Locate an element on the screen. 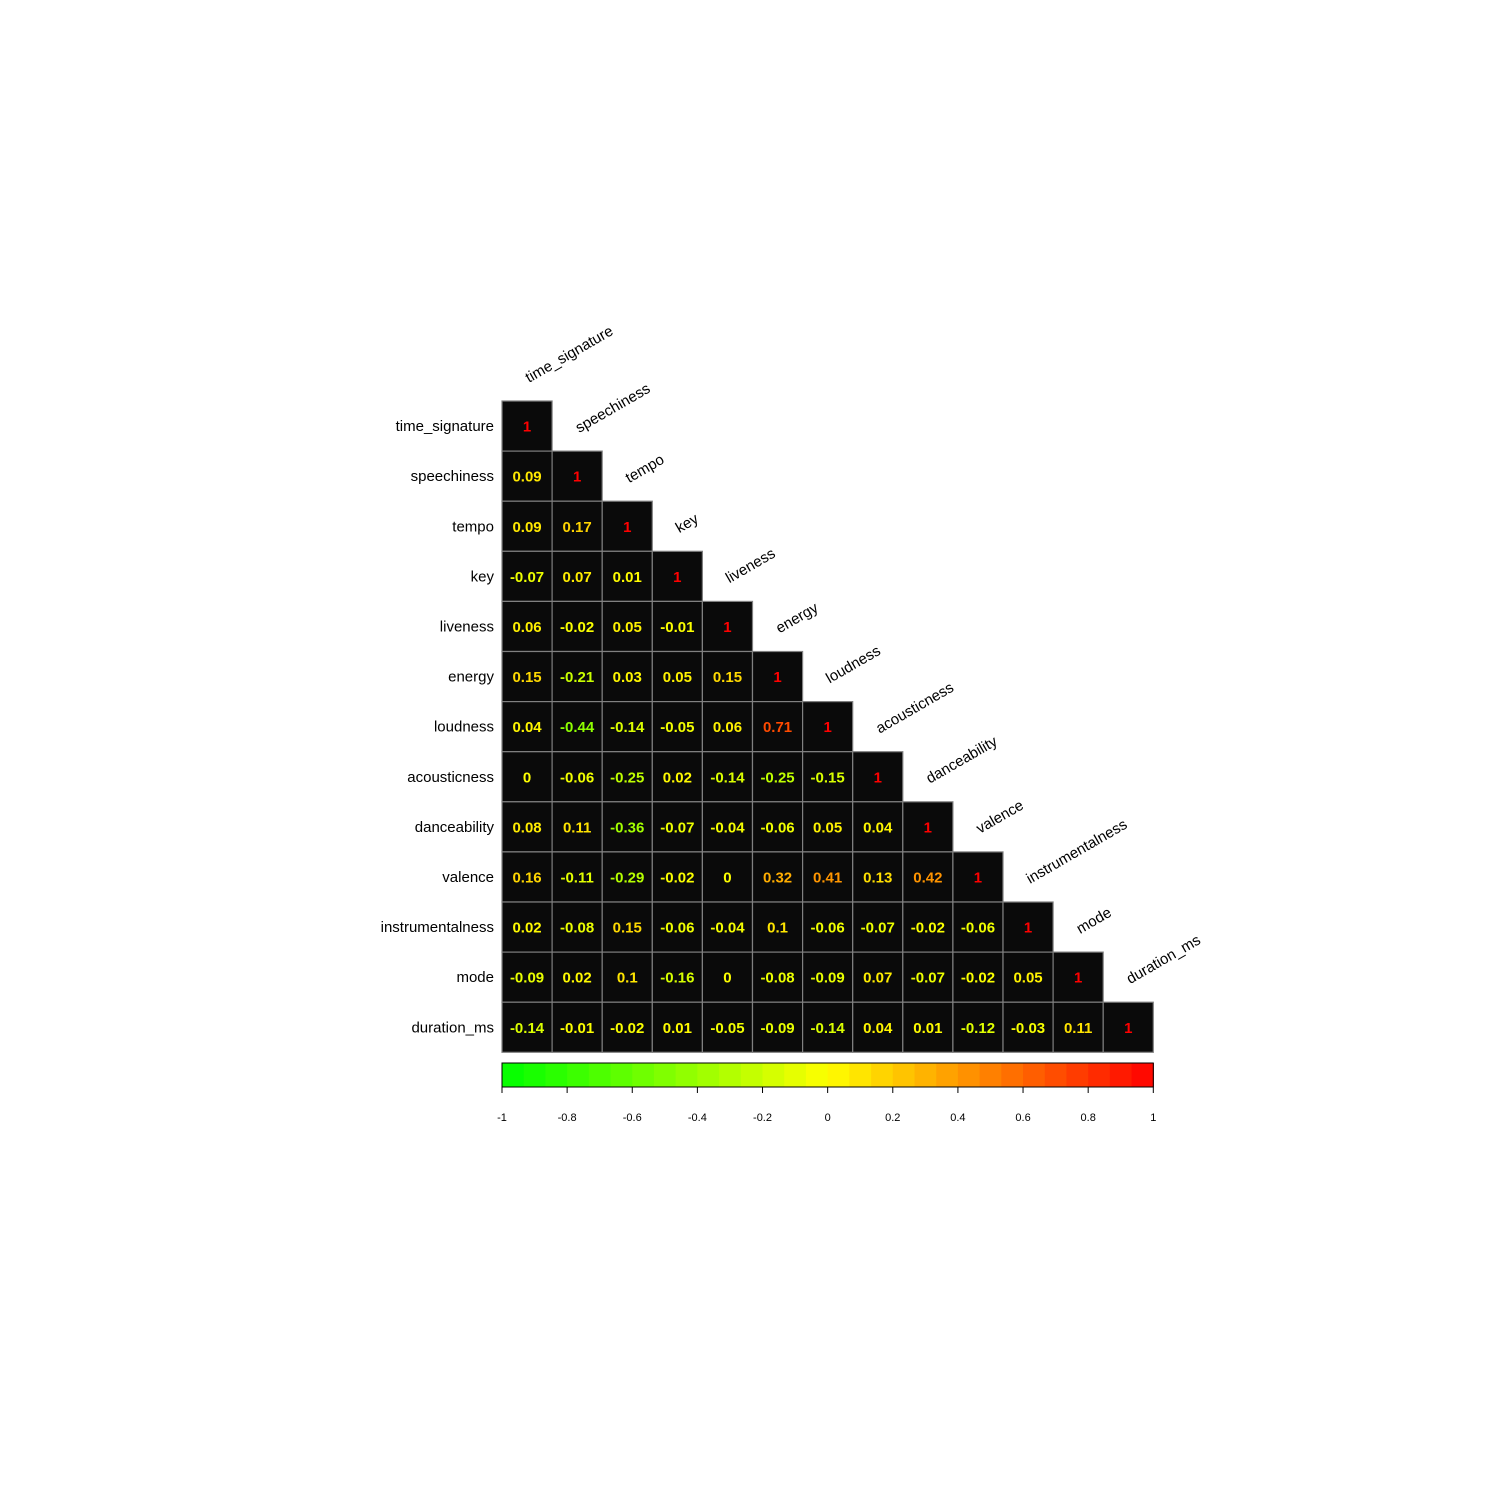  colorbar-tick-label: -0.6 is located at coordinates (632, 1118).